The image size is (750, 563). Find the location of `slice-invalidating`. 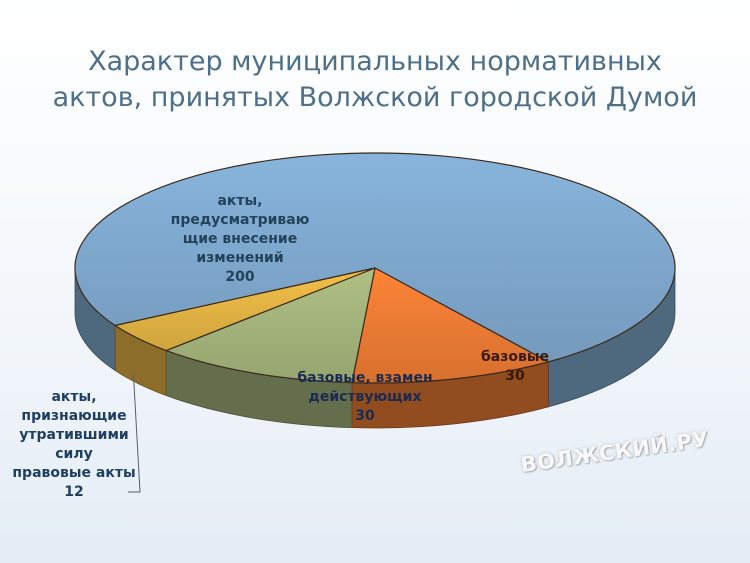

slice-invalidating is located at coordinates (245, 309).